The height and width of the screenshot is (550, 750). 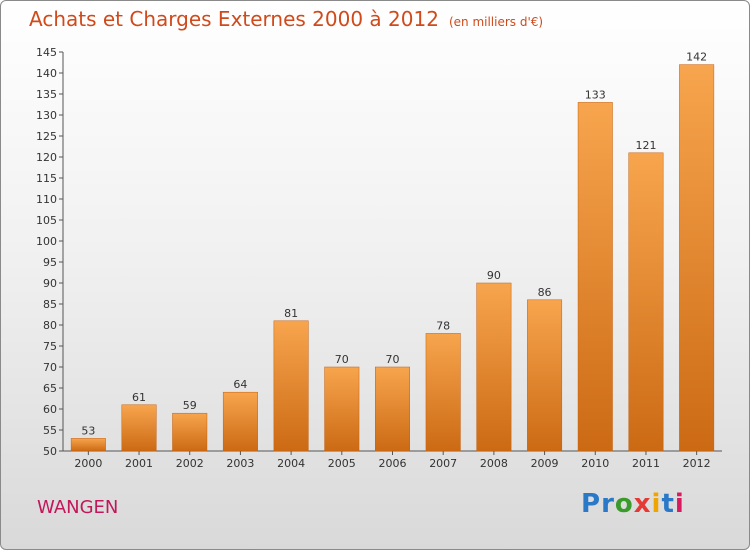 What do you see at coordinates (545, 292) in the screenshot?
I see `bar-value-label: 86` at bounding box center [545, 292].